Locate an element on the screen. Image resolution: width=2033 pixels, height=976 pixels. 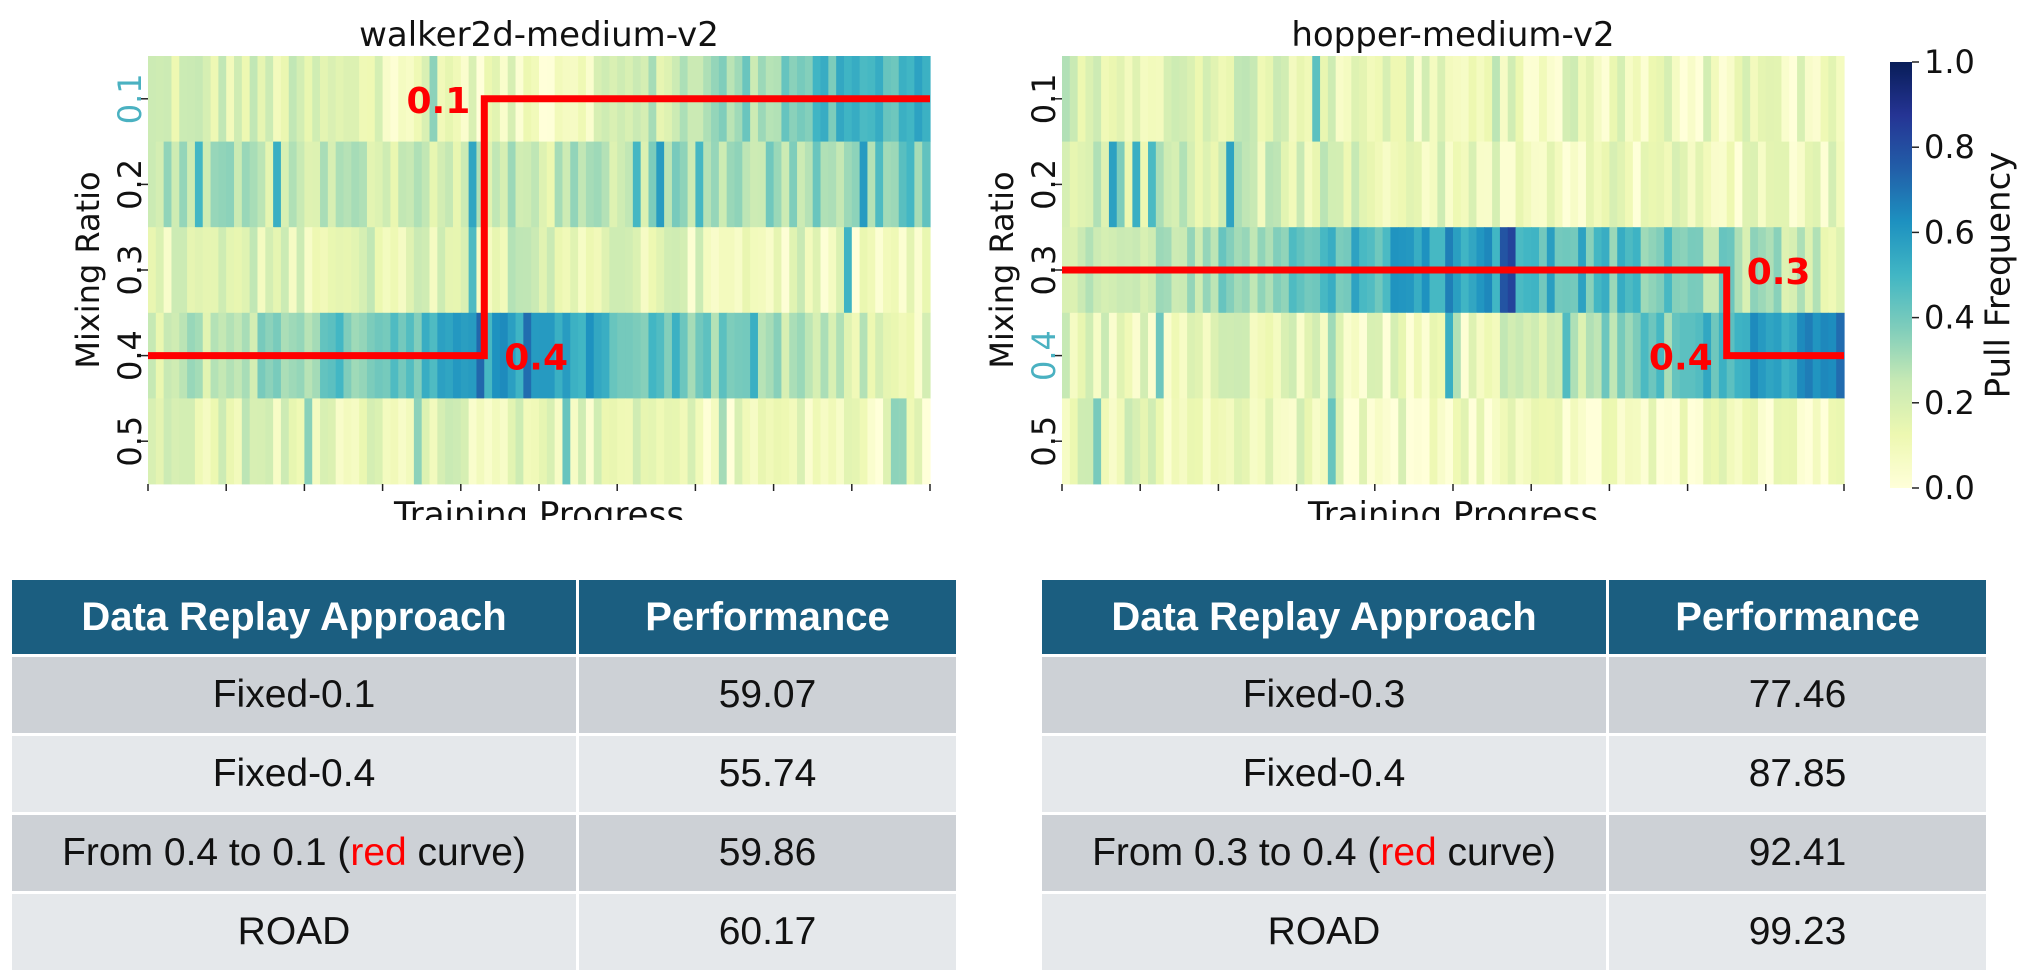
colorbar-label: Pull Frequency is located at coordinates (1999, 275).